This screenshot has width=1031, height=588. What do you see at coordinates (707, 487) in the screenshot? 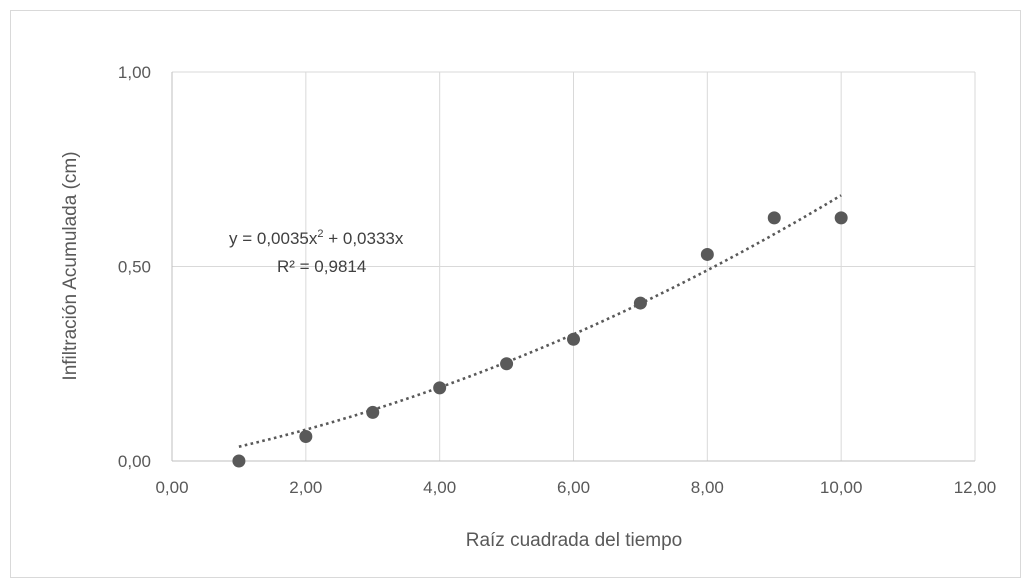
I see `x-tick-label: 8,00` at bounding box center [707, 487].